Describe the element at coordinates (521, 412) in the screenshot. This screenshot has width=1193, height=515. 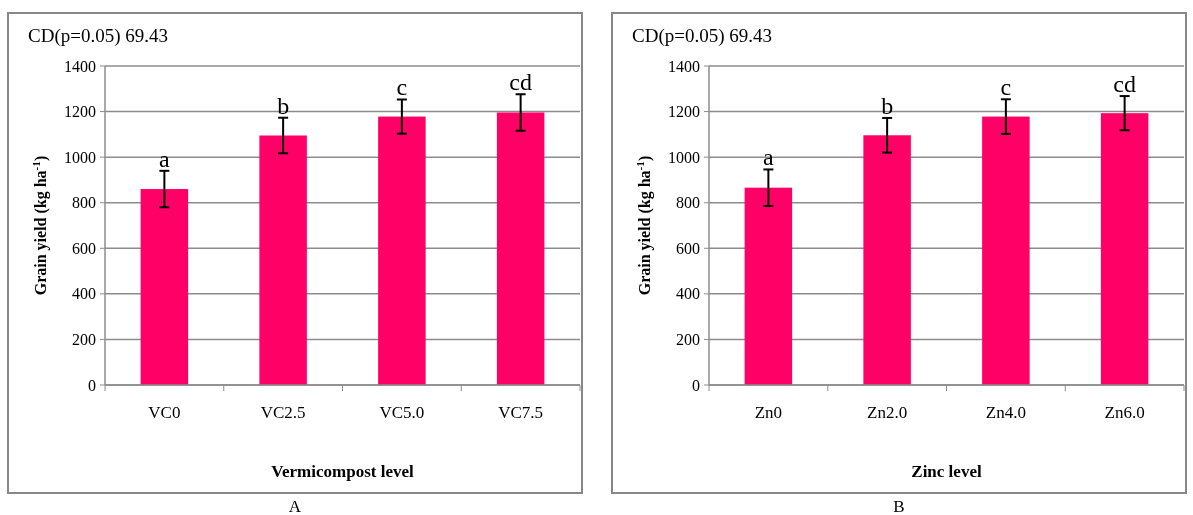
I see `x-tick-label: VC7.5` at that location.